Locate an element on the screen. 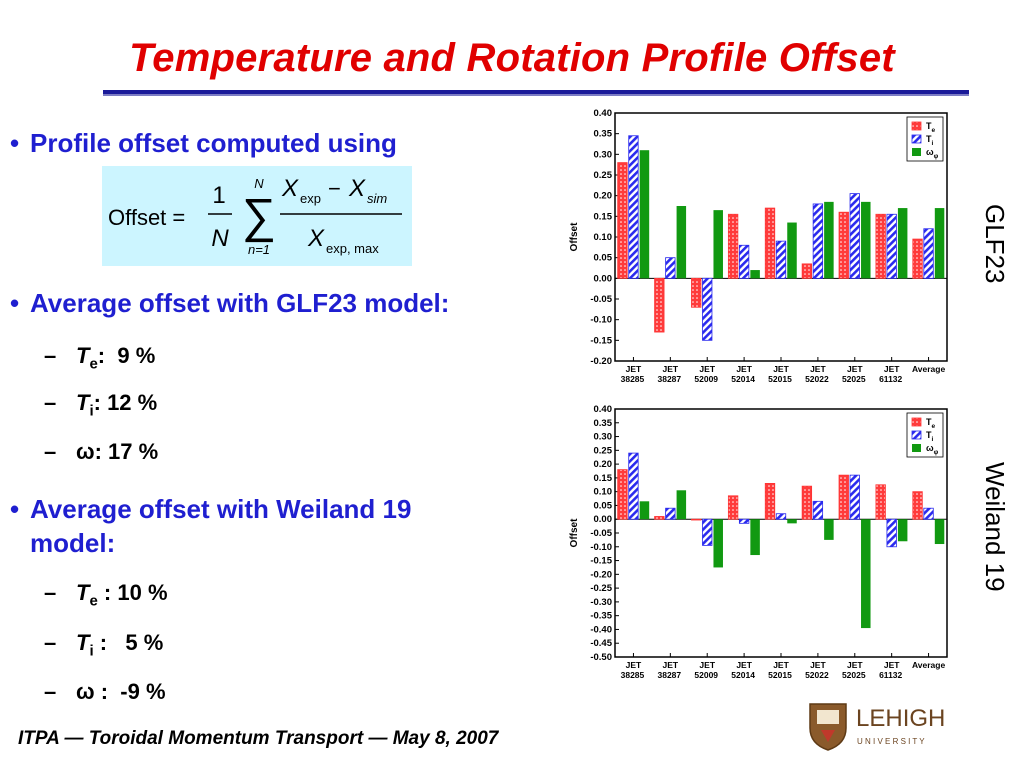  x-tick-label: 38287 is located at coordinates (670, 675).